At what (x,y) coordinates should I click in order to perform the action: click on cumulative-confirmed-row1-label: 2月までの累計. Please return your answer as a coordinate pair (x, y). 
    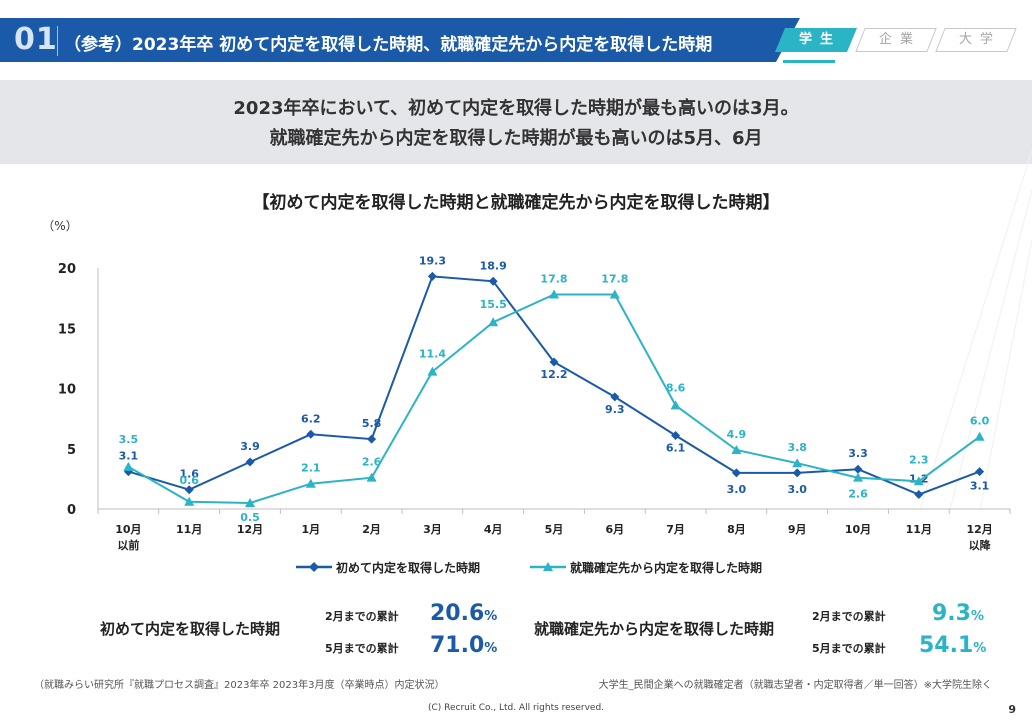
    Looking at the image, I should click on (849, 616).